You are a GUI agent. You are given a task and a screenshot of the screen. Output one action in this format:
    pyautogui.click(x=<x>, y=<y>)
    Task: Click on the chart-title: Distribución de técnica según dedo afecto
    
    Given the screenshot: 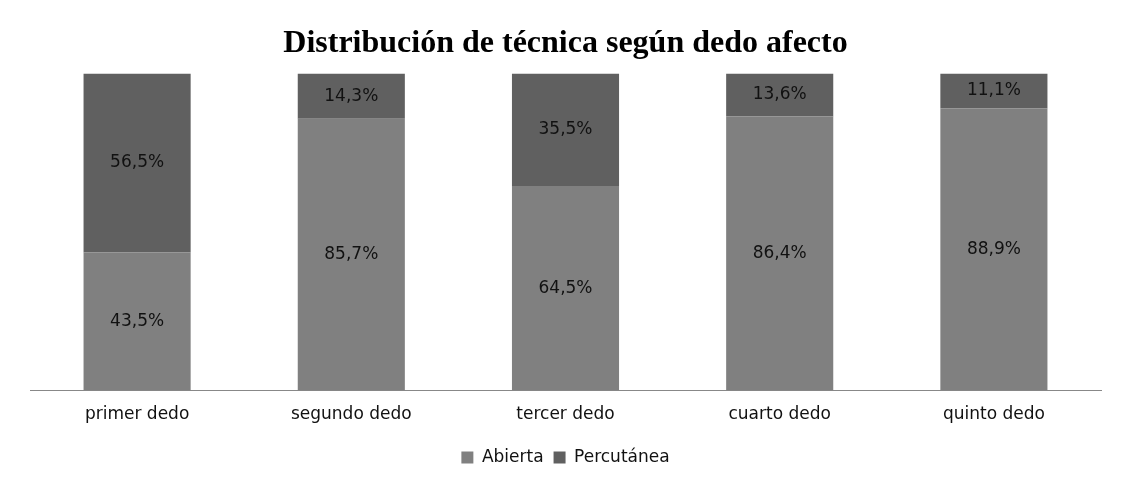 What is the action you would take?
    pyautogui.click(x=565, y=41)
    